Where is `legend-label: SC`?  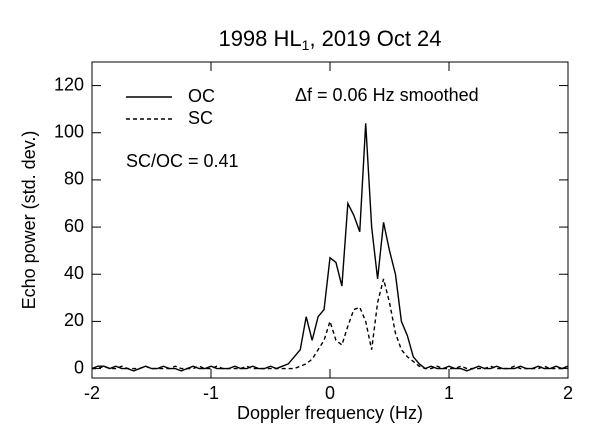
legend-label: SC is located at coordinates (200, 118).